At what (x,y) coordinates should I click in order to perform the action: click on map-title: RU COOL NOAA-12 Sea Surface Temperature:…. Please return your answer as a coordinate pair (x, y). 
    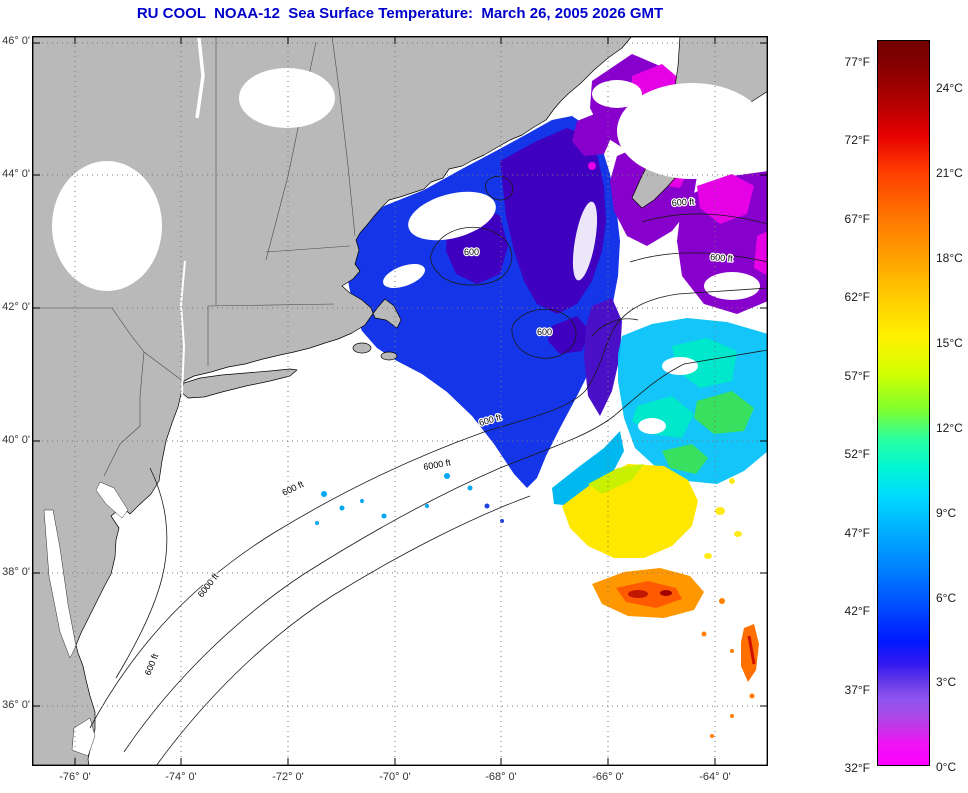
    Looking at the image, I should click on (400, 13).